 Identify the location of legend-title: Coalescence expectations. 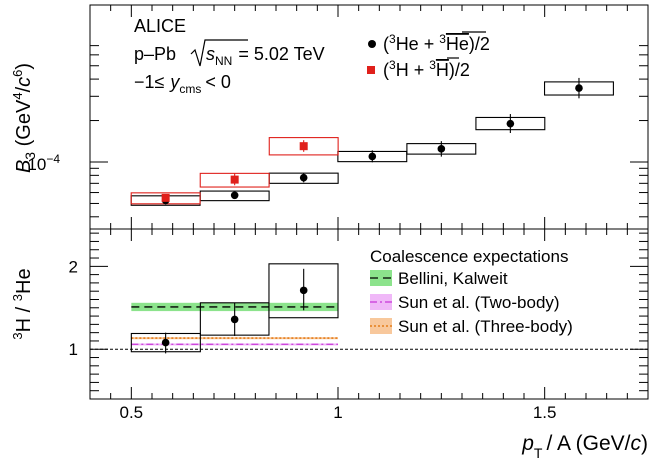
(469, 256).